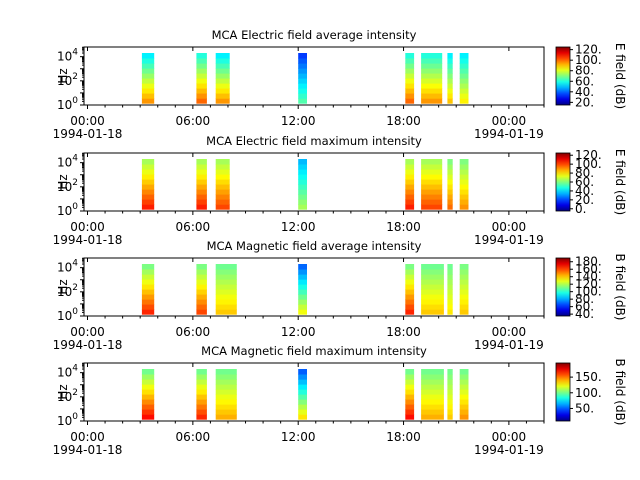 The height and width of the screenshot is (480, 640). What do you see at coordinates (584, 182) in the screenshot?
I see `colorbar-tick-label: 60.` at bounding box center [584, 182].